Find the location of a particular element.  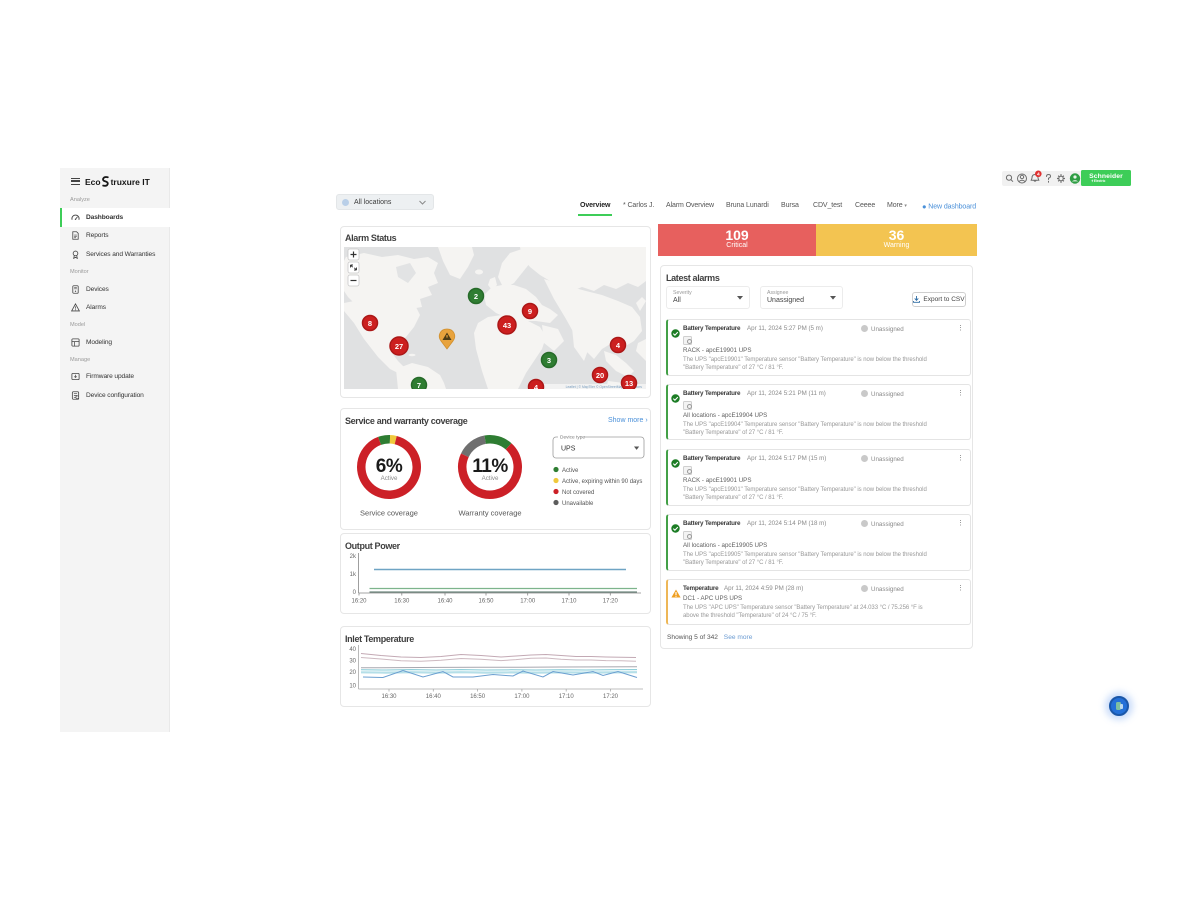

svg-text: 0 is located at coordinates (355, 593).